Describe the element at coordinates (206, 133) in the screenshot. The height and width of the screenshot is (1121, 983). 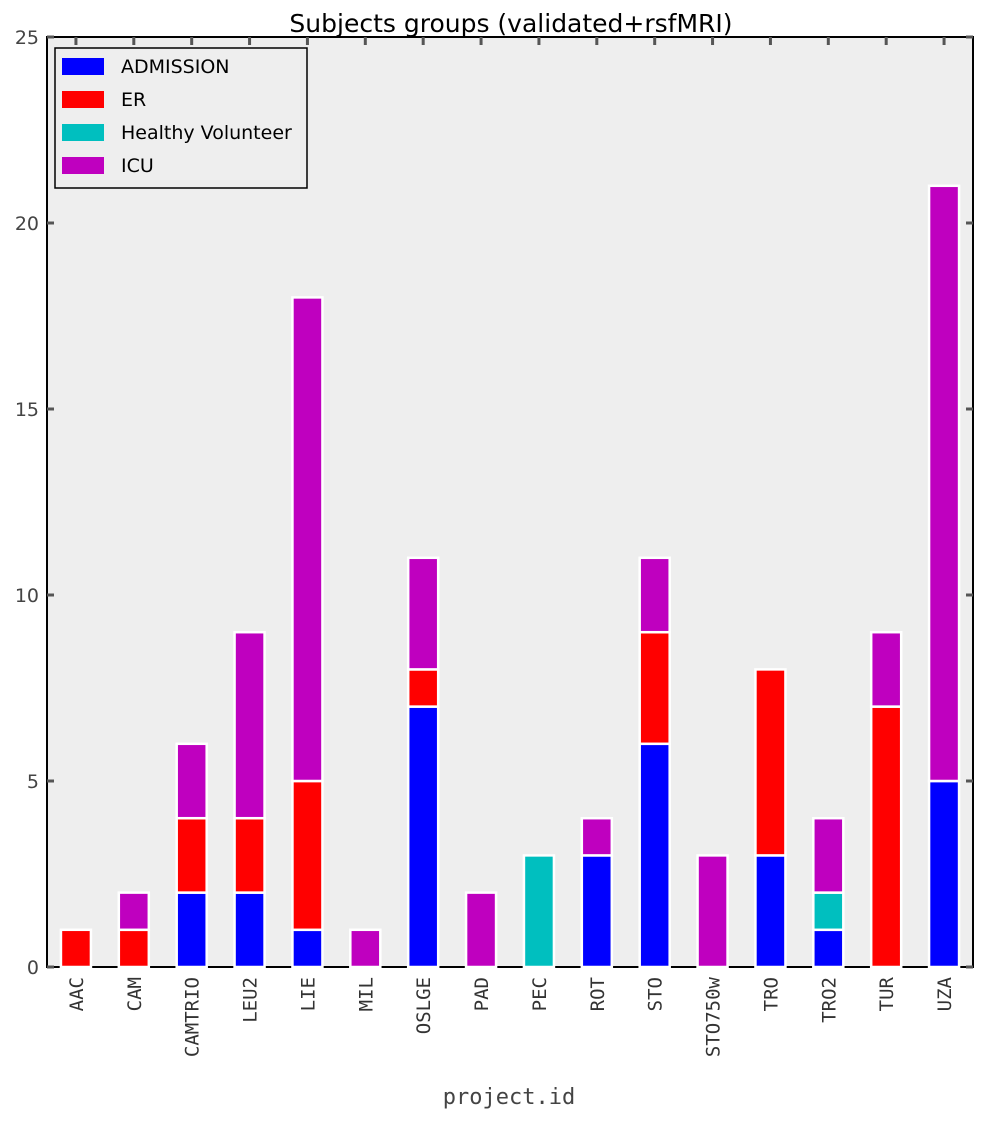
I see `legend-label: Healthy Volunteer` at that location.